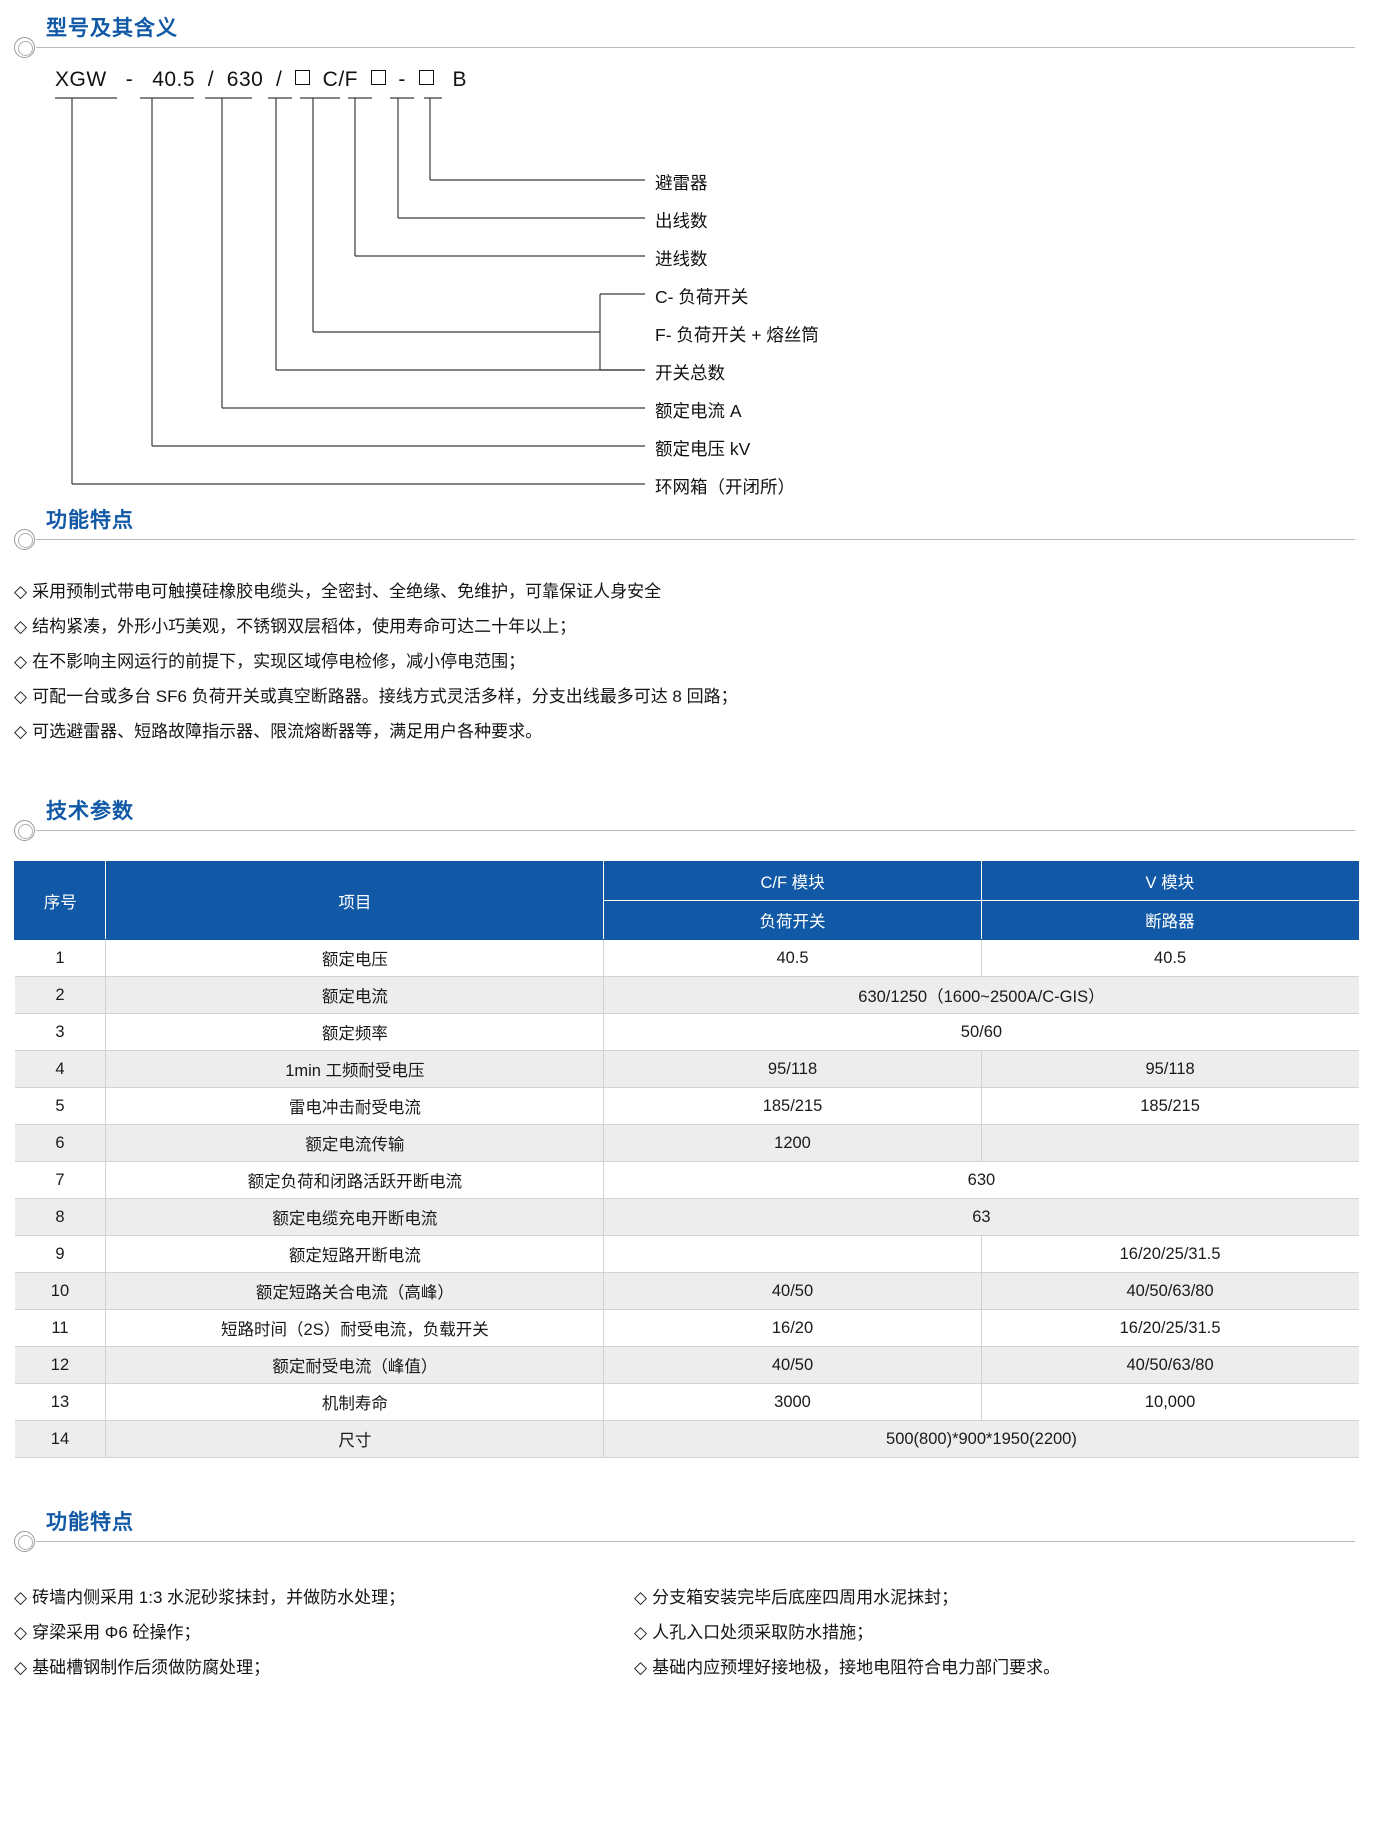  Describe the element at coordinates (725, 487) in the screenshot. I see `model-label-ring-main-unit: 环网箱（开闭所）` at that location.